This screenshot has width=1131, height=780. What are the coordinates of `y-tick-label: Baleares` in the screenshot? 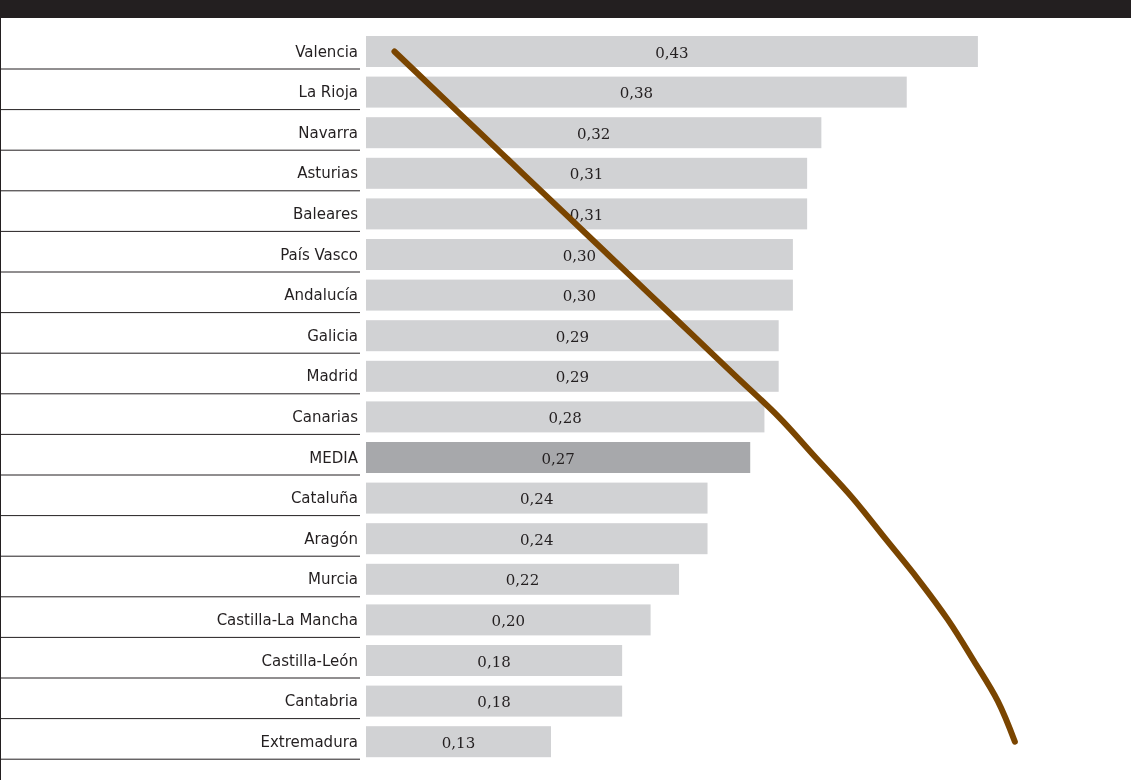 It's located at (326, 213).